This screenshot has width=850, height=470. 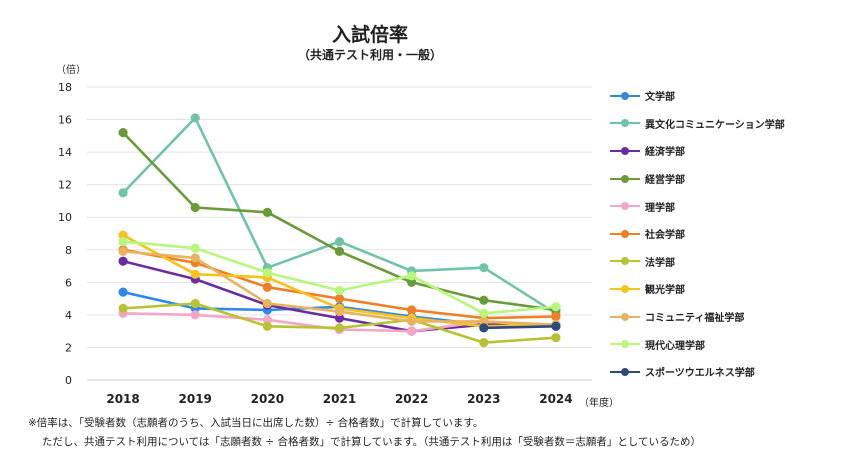 What do you see at coordinates (65, 87) in the screenshot?
I see `y-tick-label: 18` at bounding box center [65, 87].